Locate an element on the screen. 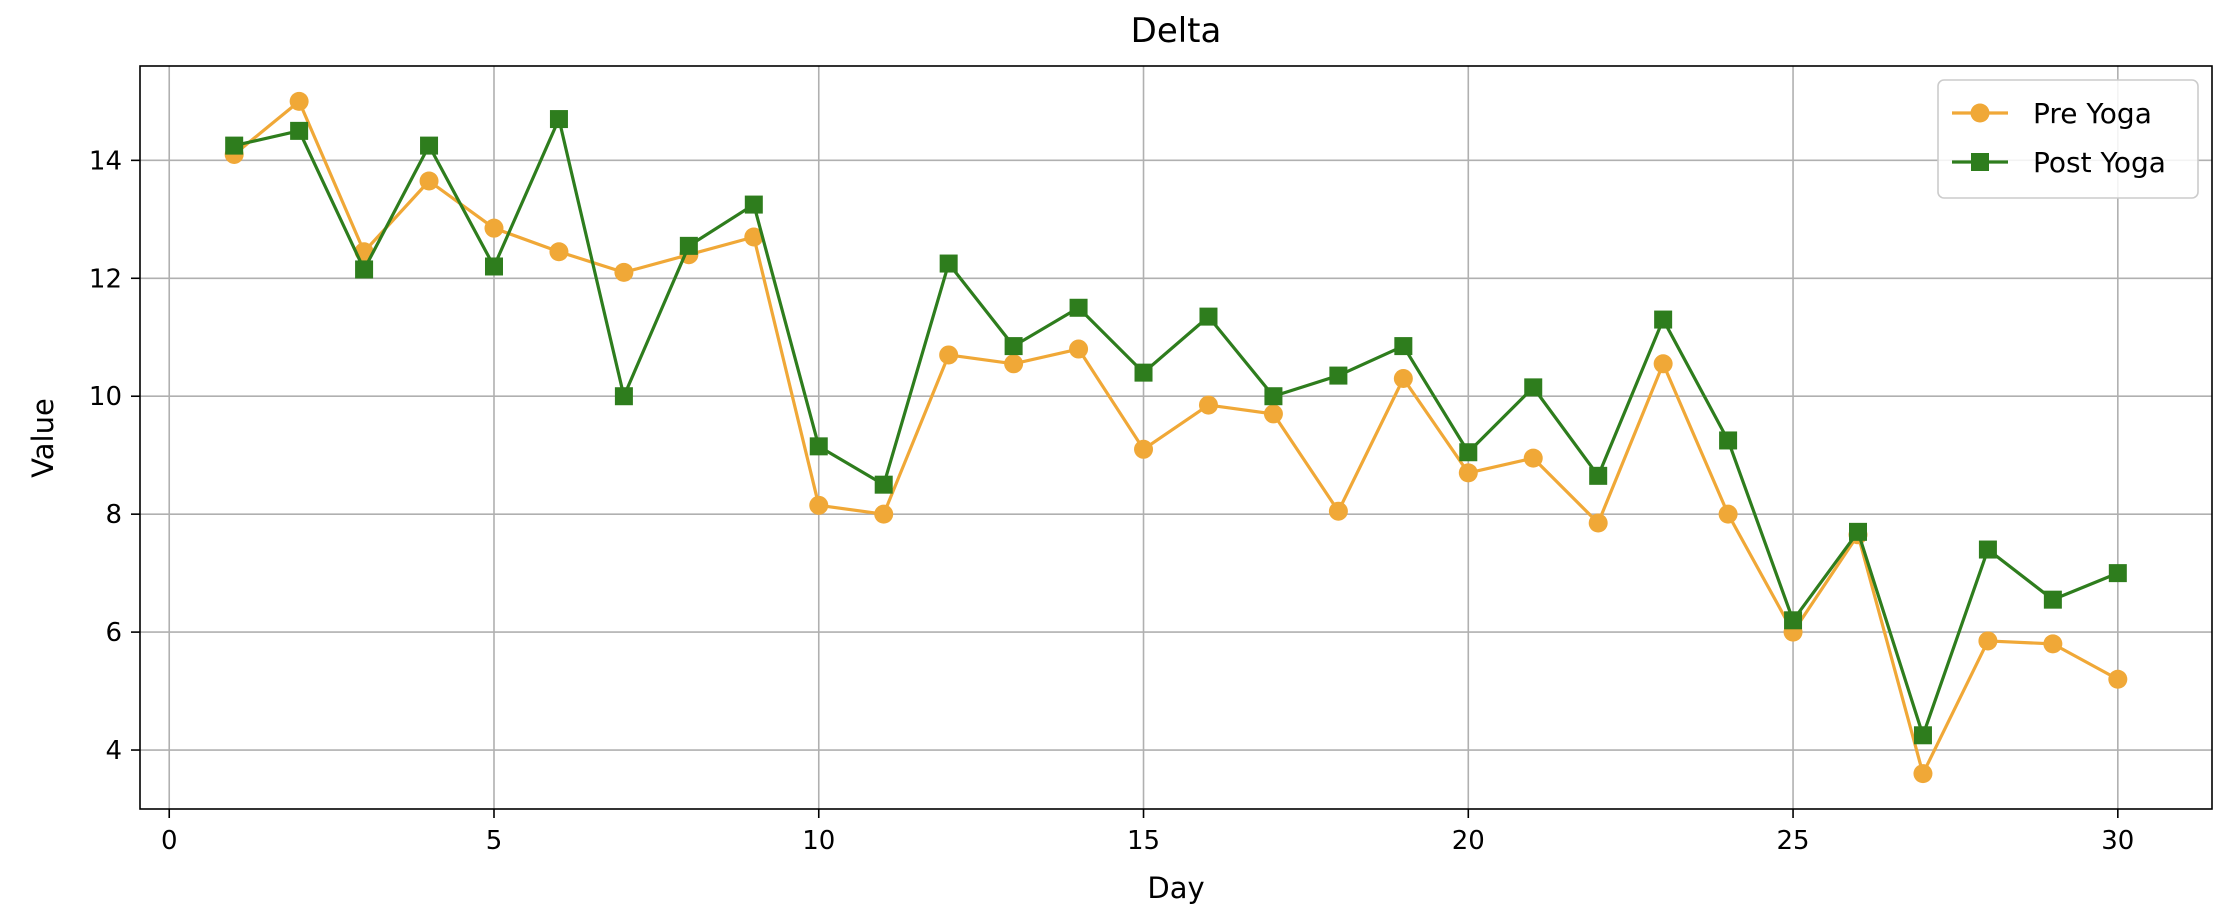  legend-item-pre-yoga: Pre Yoga is located at coordinates (2052, 113).